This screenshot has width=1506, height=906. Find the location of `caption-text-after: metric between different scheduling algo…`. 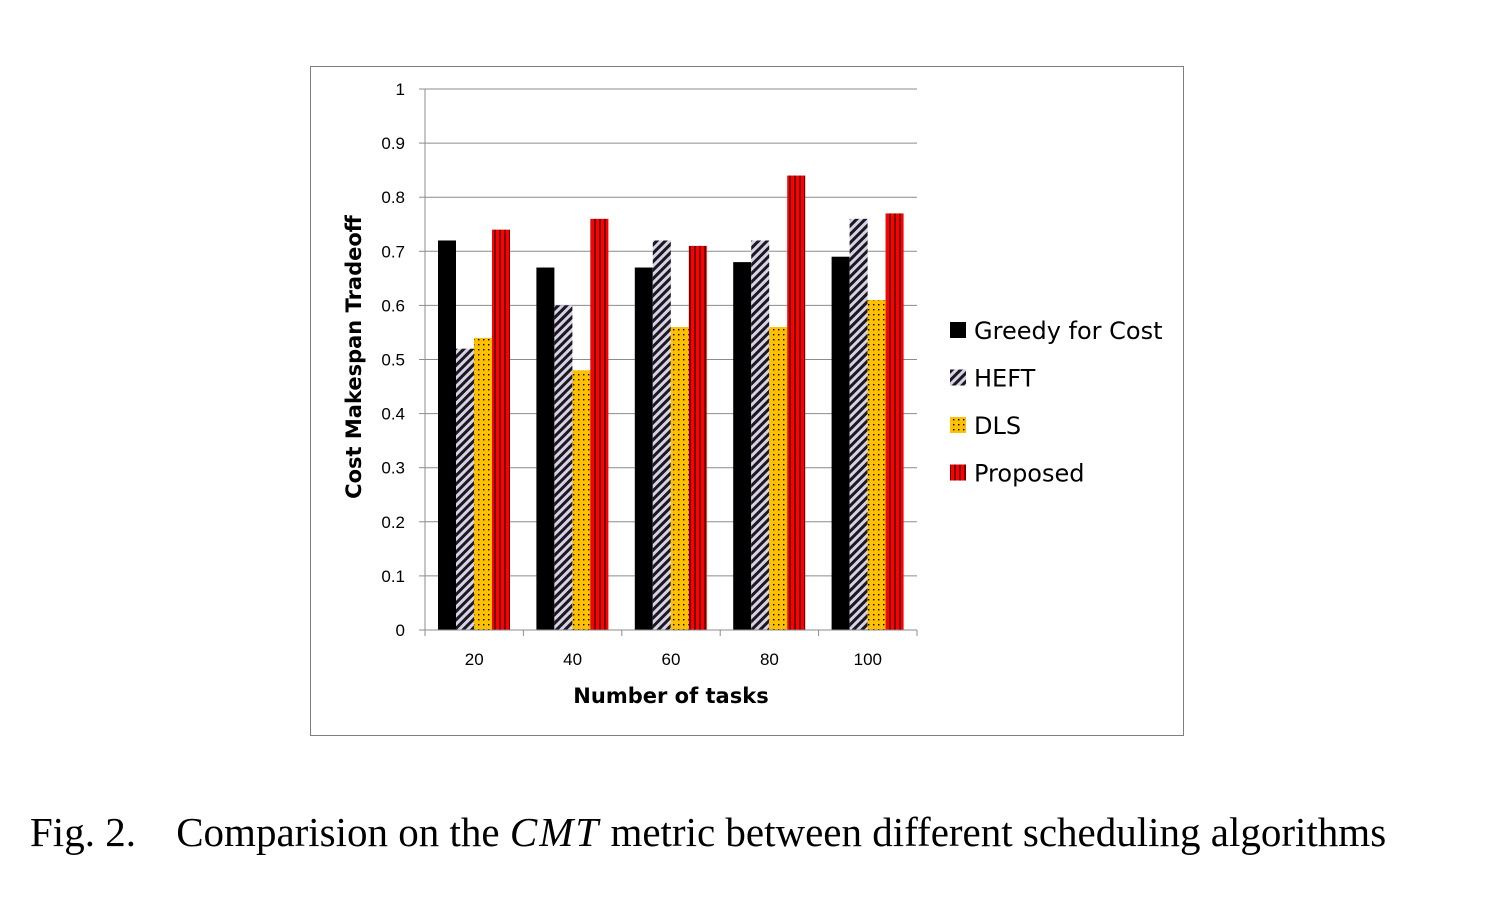

caption-text-after: metric between different scheduling algo… is located at coordinates (998, 832).